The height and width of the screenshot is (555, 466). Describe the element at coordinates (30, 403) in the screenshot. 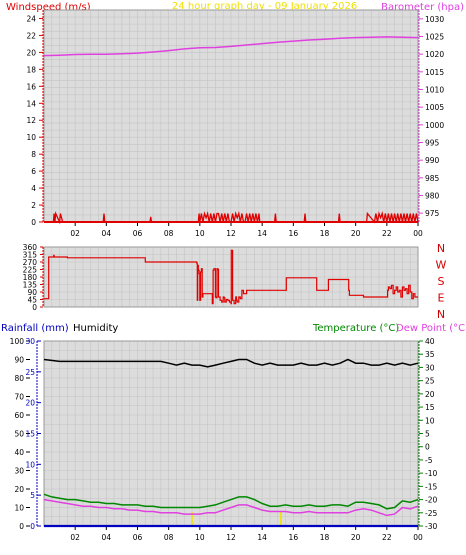

I see `rainfall-tick-label: 20` at that location.